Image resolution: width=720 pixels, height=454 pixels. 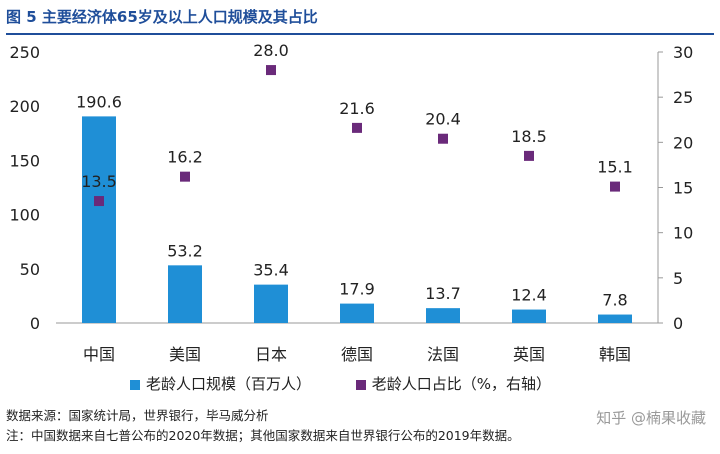 What do you see at coordinates (135, 385) in the screenshot?
I see `legend-bar-swatch` at bounding box center [135, 385].